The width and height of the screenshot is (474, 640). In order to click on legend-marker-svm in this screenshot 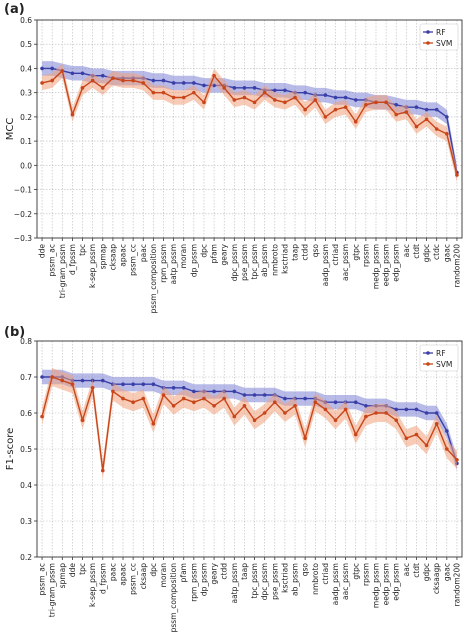, I will do `click(428, 364)`.